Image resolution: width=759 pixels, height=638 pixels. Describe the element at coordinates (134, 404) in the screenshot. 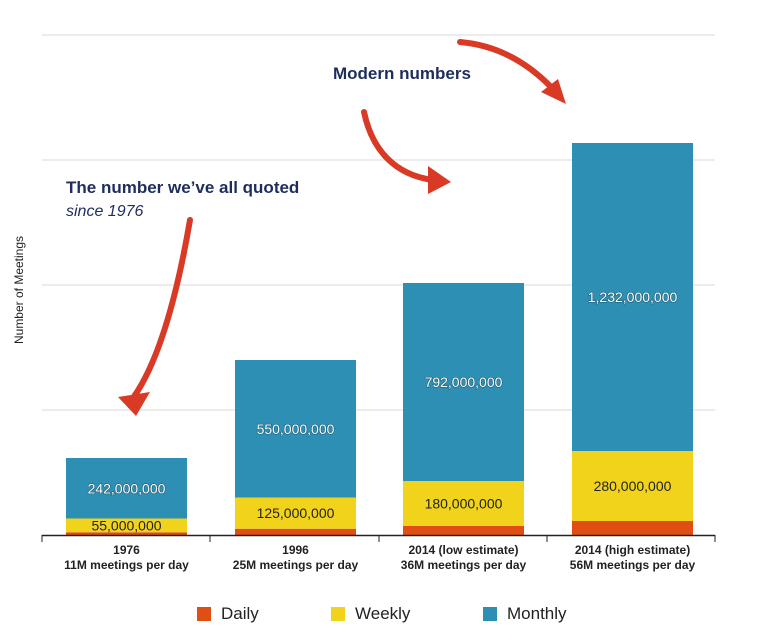

I see `arrow-quoted-icon-head` at that location.